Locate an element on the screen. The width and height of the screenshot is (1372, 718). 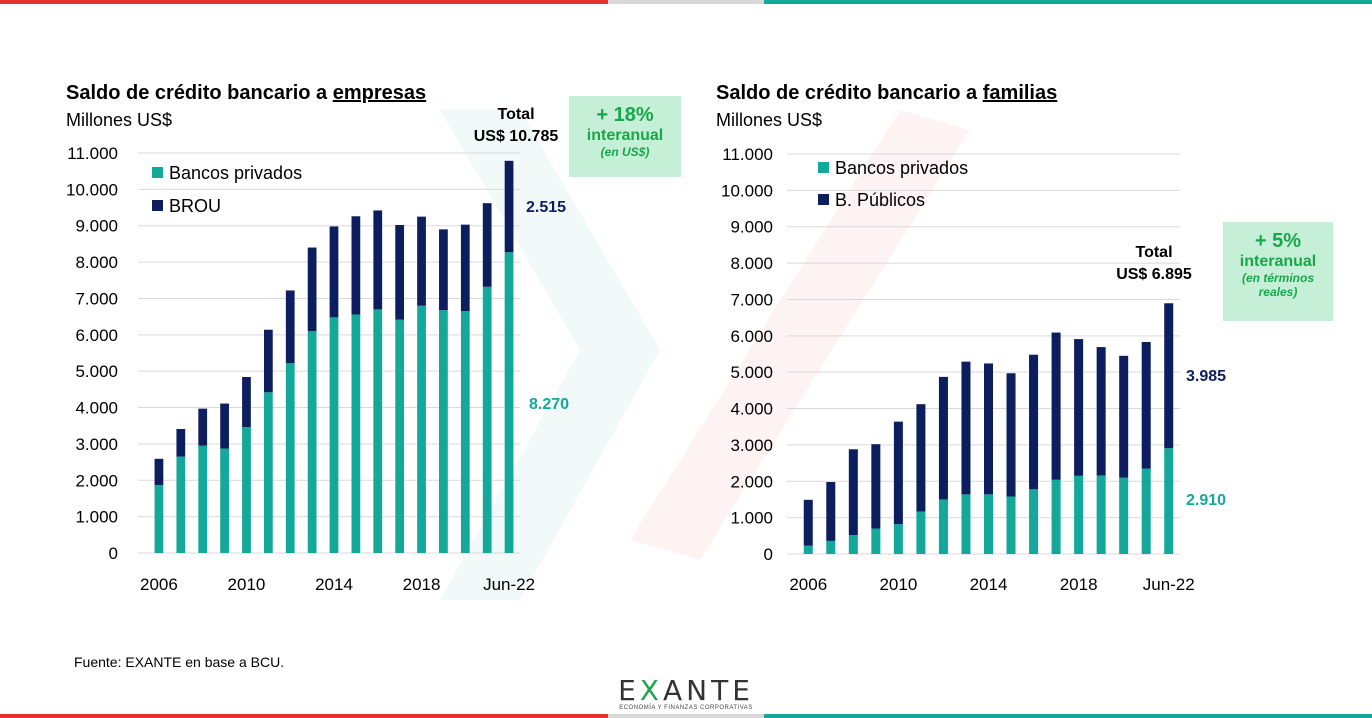
top-accent-bar is located at coordinates (686, 2).